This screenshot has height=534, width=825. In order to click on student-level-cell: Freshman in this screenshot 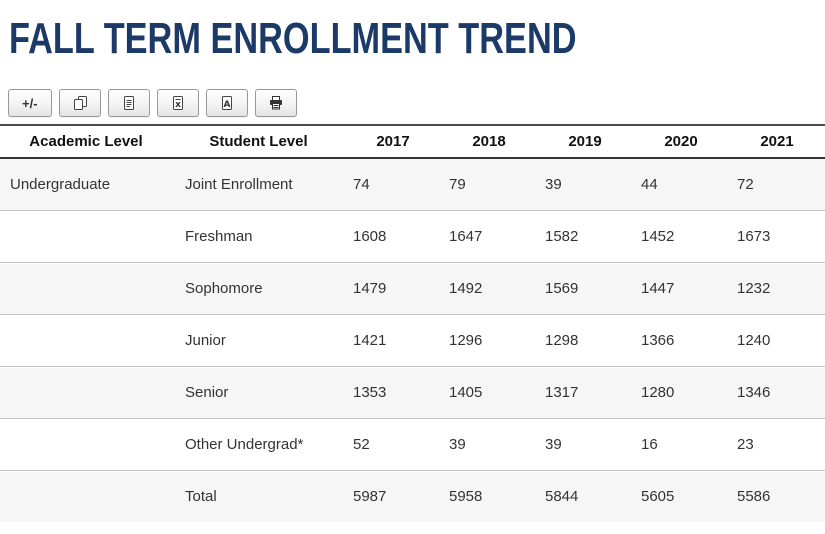, I will do `click(258, 236)`.